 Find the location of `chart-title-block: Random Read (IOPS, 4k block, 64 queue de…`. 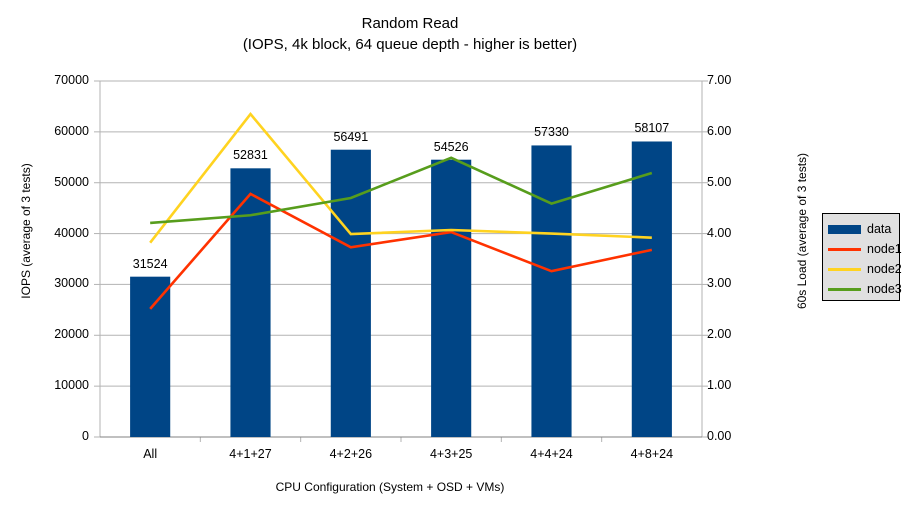

chart-title-block: Random Read (IOPS, 4k block, 64 queue de… is located at coordinates (410, 34).